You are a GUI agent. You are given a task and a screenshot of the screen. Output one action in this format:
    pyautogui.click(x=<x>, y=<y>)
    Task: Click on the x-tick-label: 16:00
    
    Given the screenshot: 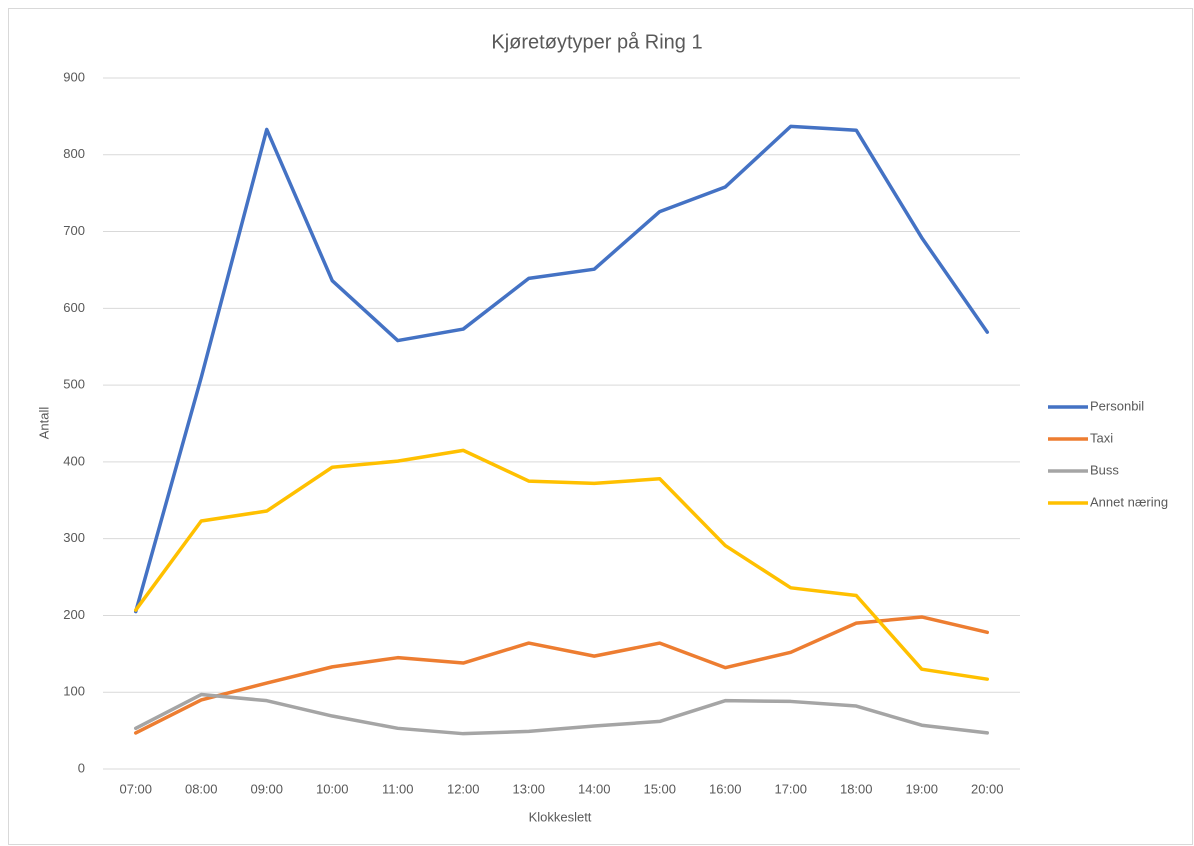 What is the action you would take?
    pyautogui.click(x=725, y=788)
    